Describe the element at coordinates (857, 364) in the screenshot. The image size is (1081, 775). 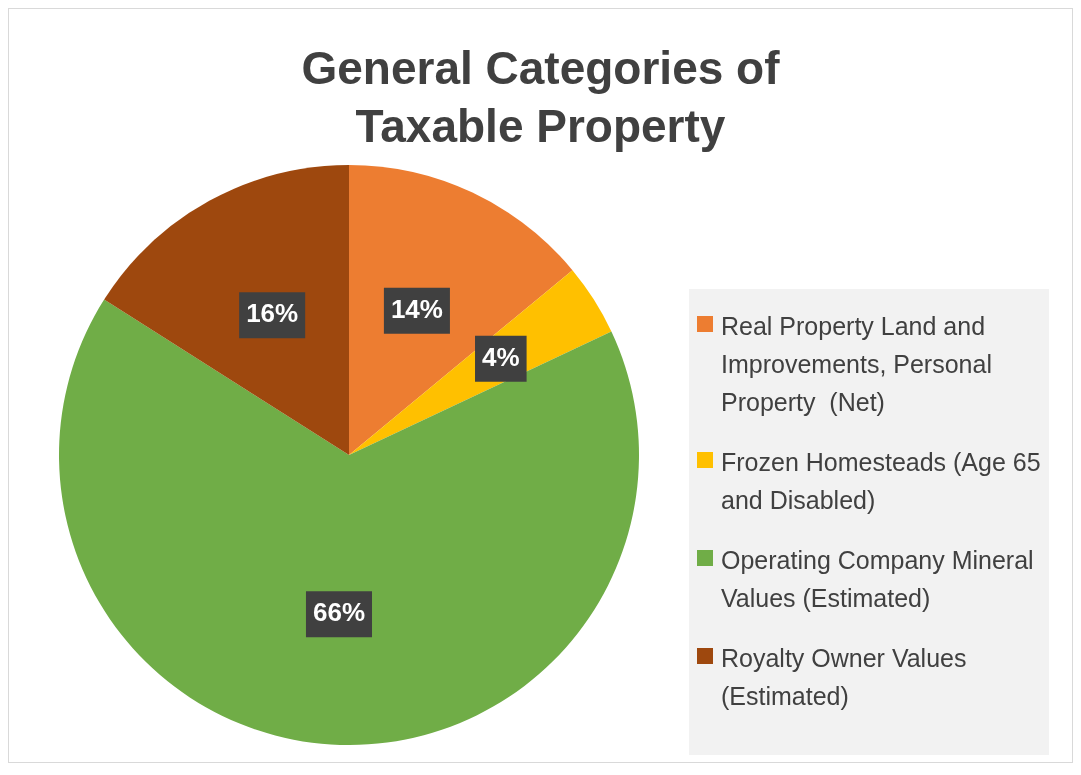
I see `legend-label: Real Property Land and Improvements, Personal Property (Net)` at that location.